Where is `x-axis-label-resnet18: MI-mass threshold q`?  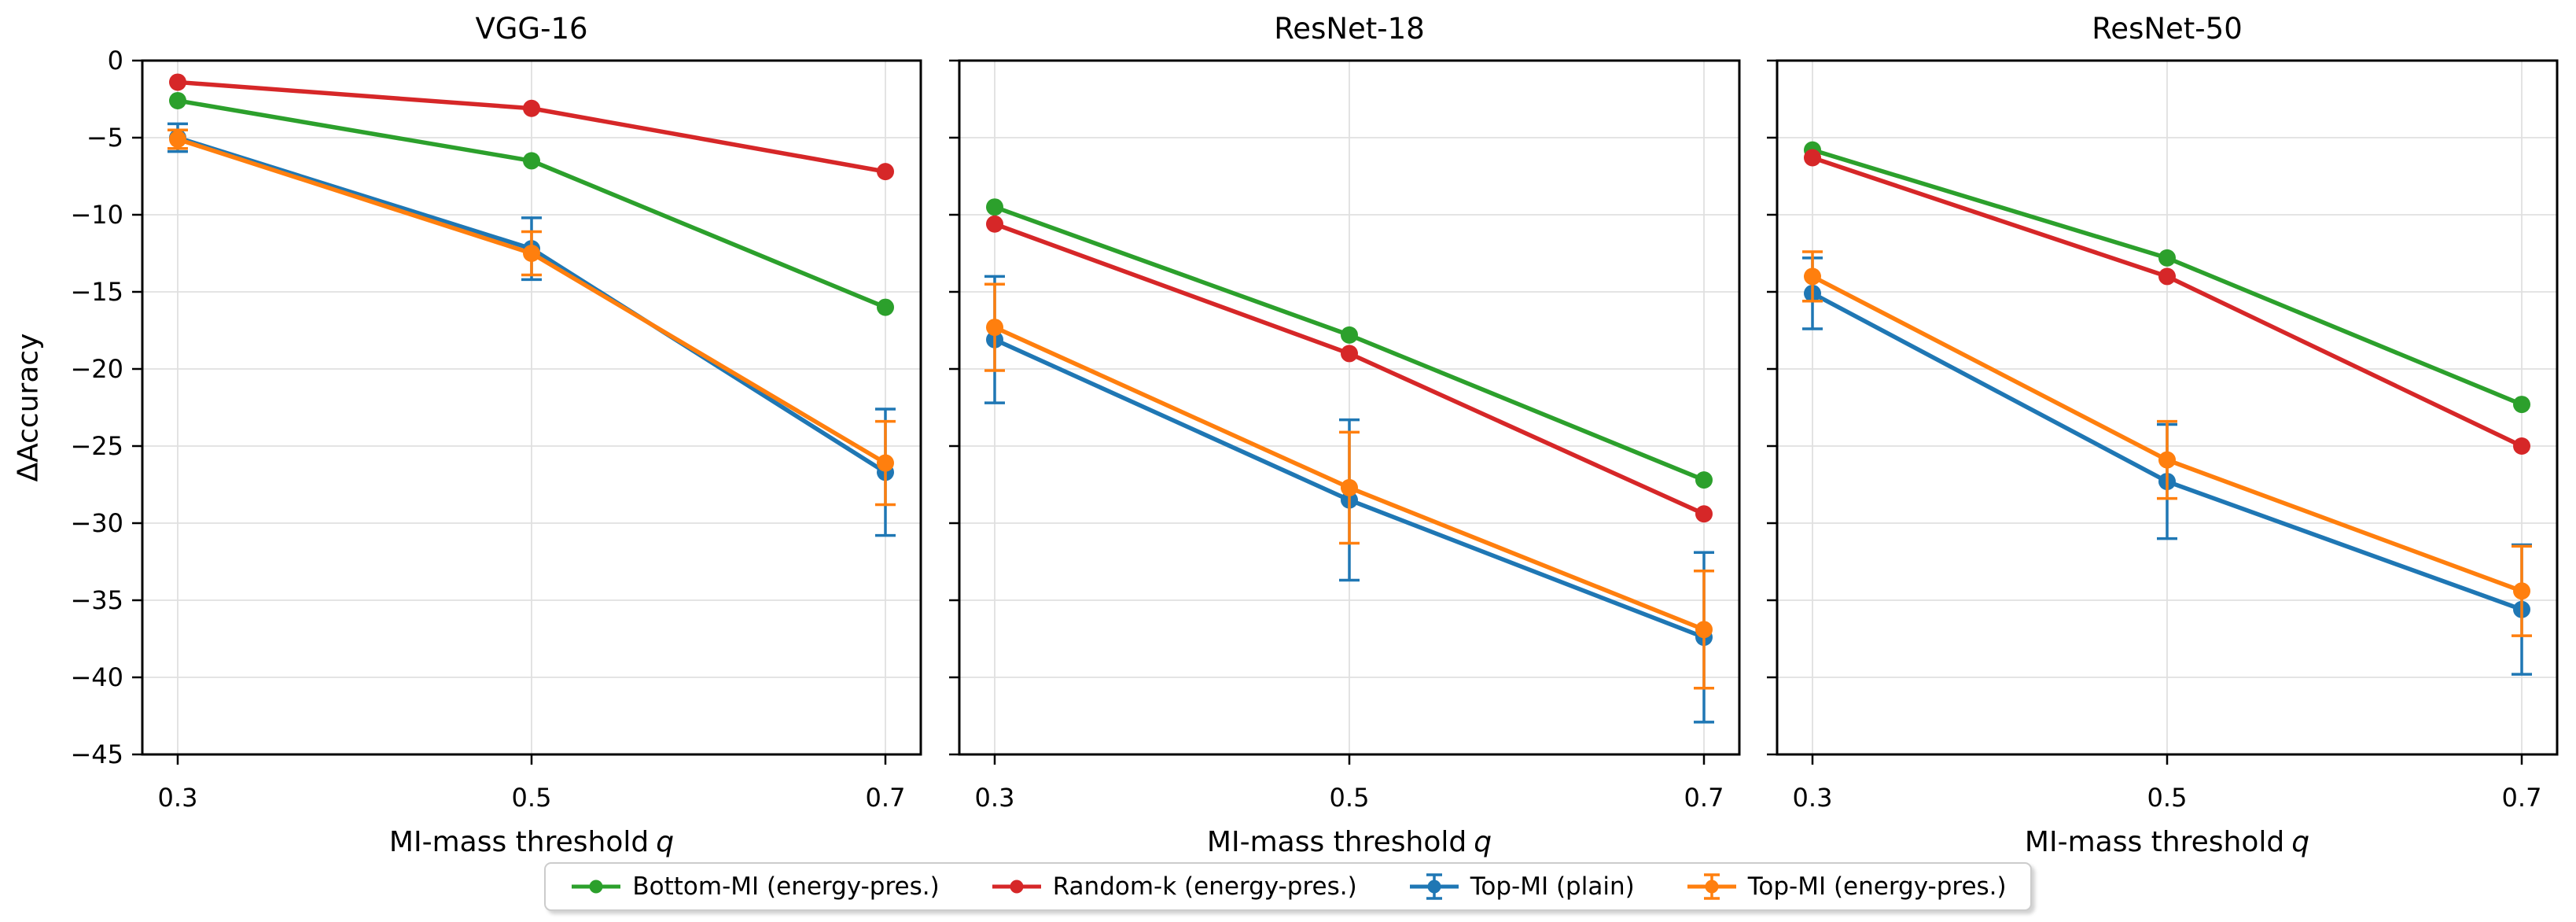
x-axis-label-resnet18: MI-mass threshold q is located at coordinates (1349, 842).